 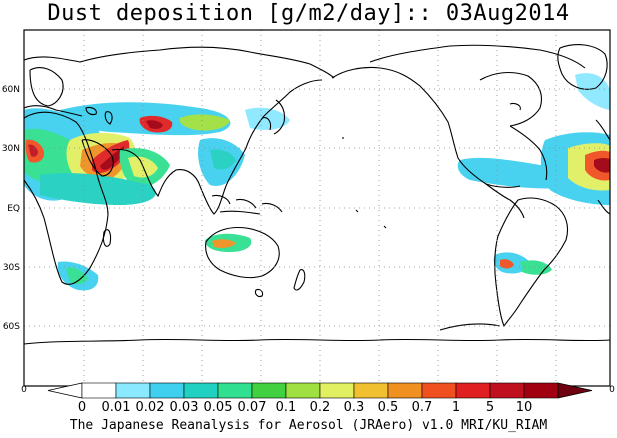 I want to click on colorbar-tick-label: 0.5, so click(x=388, y=407).